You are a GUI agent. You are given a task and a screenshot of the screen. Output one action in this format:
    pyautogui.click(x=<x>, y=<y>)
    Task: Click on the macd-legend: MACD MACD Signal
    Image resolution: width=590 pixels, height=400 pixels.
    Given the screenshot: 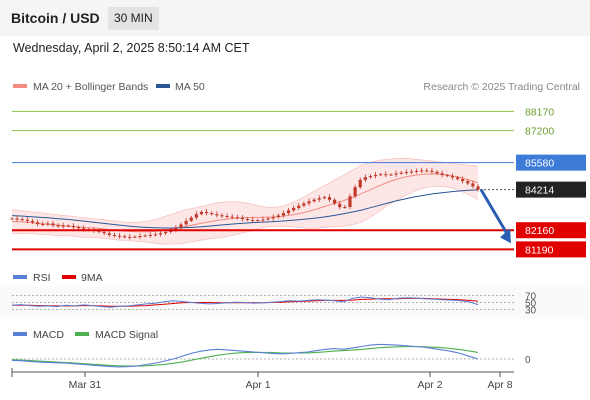 What is the action you would take?
    pyautogui.click(x=85, y=335)
    